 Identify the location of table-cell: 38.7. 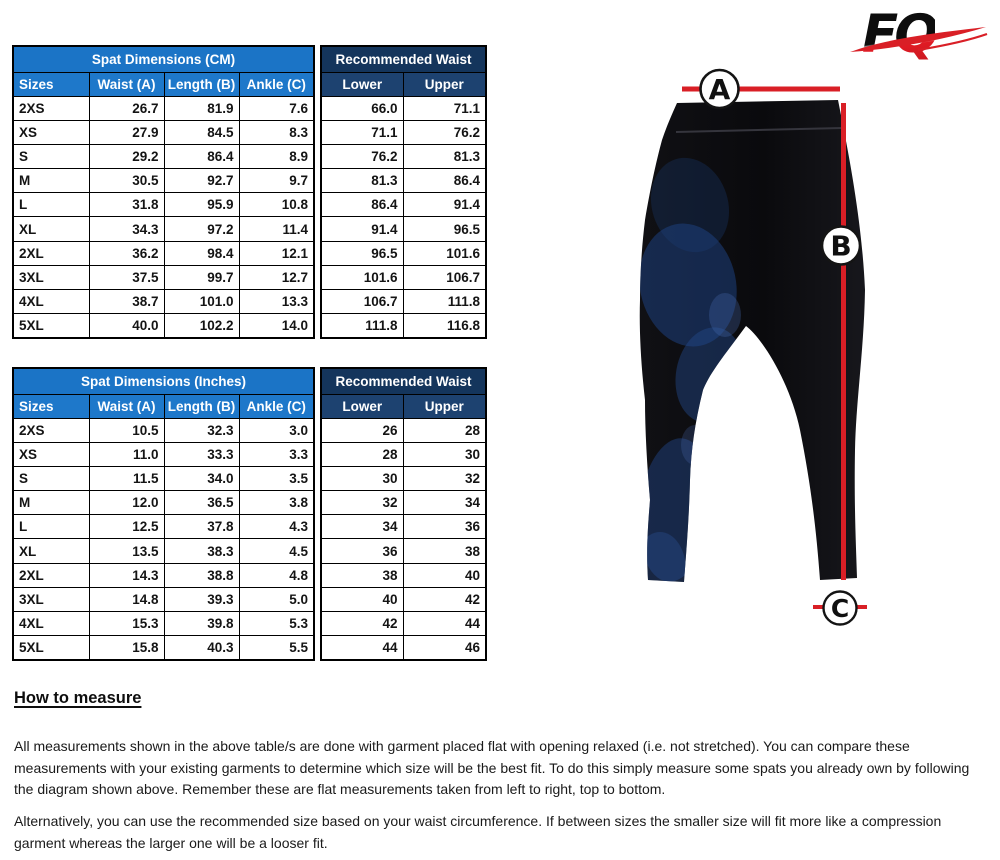
(126, 301).